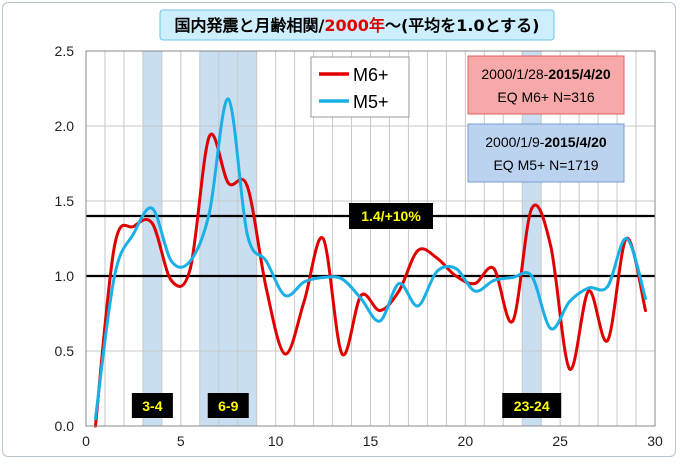 Image resolution: width=680 pixels, height=464 pixels. I want to click on x-tick-label: 20, so click(466, 441).